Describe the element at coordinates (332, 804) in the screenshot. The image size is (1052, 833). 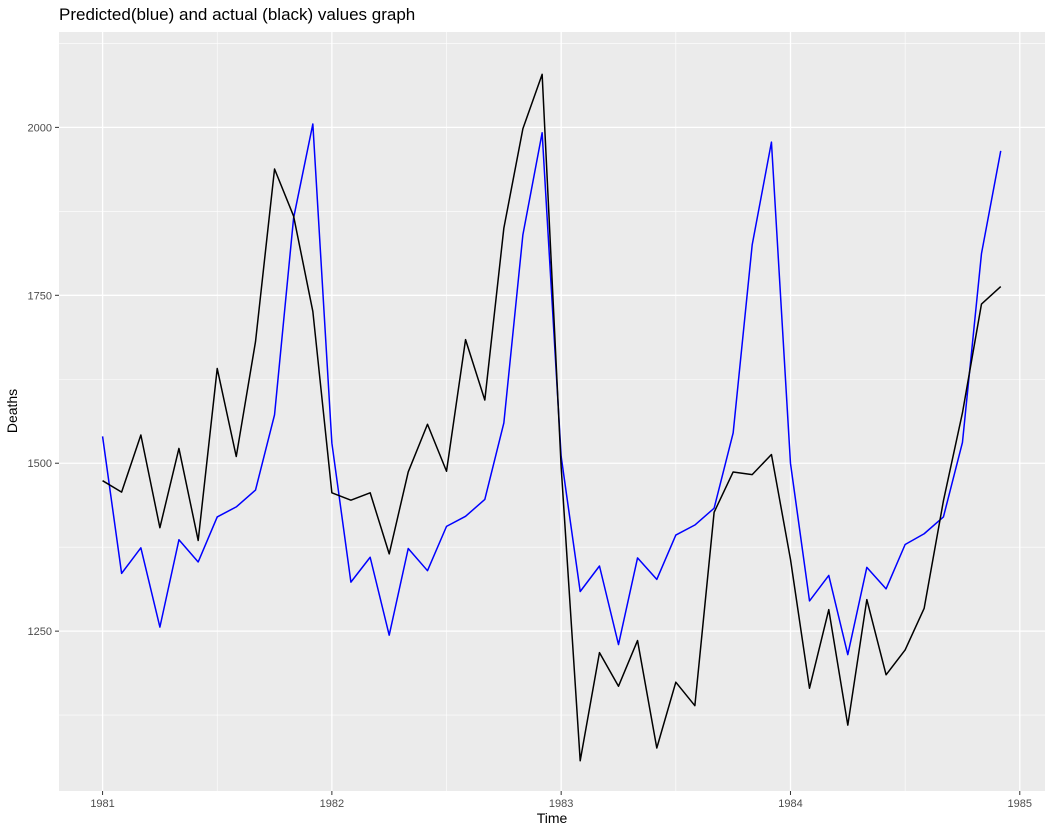
I see `x-tick-label: 1982` at that location.